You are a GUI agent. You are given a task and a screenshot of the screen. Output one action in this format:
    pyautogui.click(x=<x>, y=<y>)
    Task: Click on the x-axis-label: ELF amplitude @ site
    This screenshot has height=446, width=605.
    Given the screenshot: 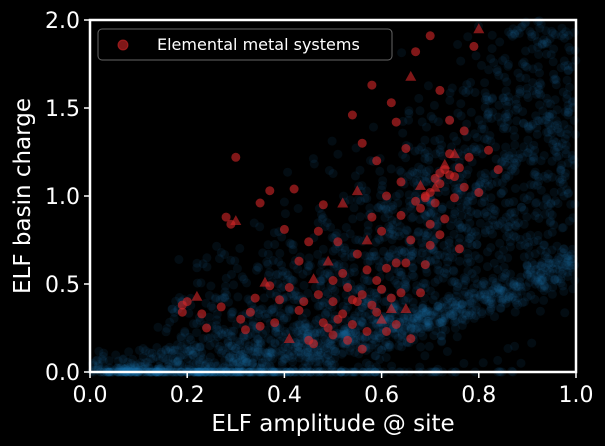 What is the action you would take?
    pyautogui.click(x=332, y=424)
    